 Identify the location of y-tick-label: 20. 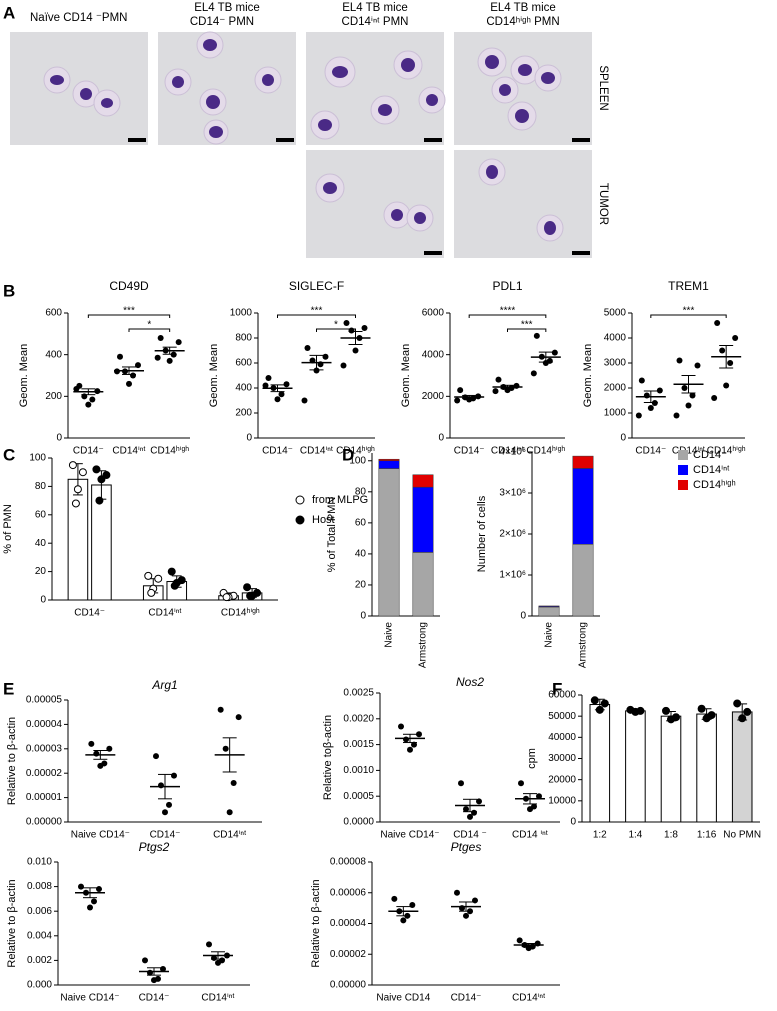
(361, 585).